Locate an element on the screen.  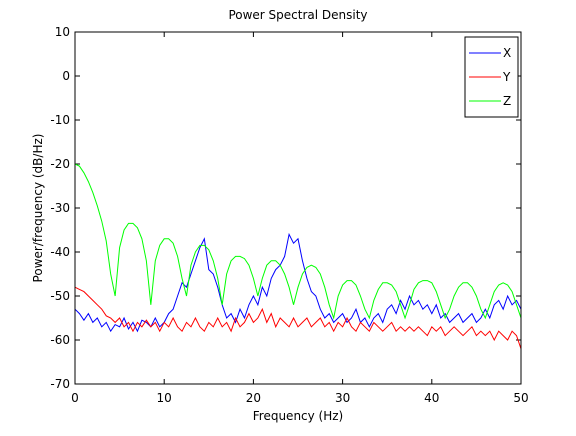
chart-title: Power Spectral Density is located at coordinates (297, 15).